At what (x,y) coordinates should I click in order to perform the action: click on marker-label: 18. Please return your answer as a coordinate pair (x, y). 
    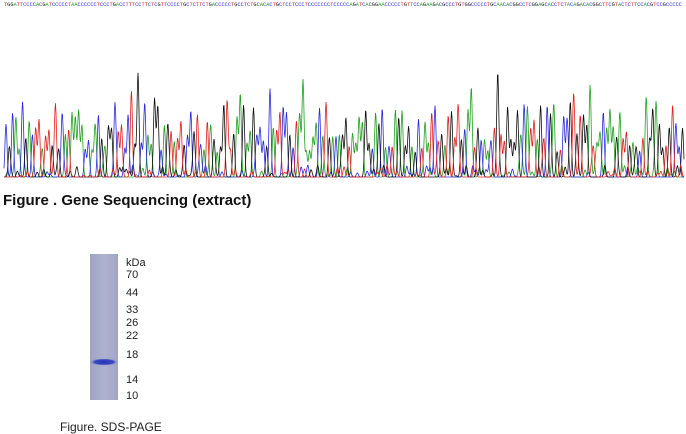
    Looking at the image, I should click on (132, 355).